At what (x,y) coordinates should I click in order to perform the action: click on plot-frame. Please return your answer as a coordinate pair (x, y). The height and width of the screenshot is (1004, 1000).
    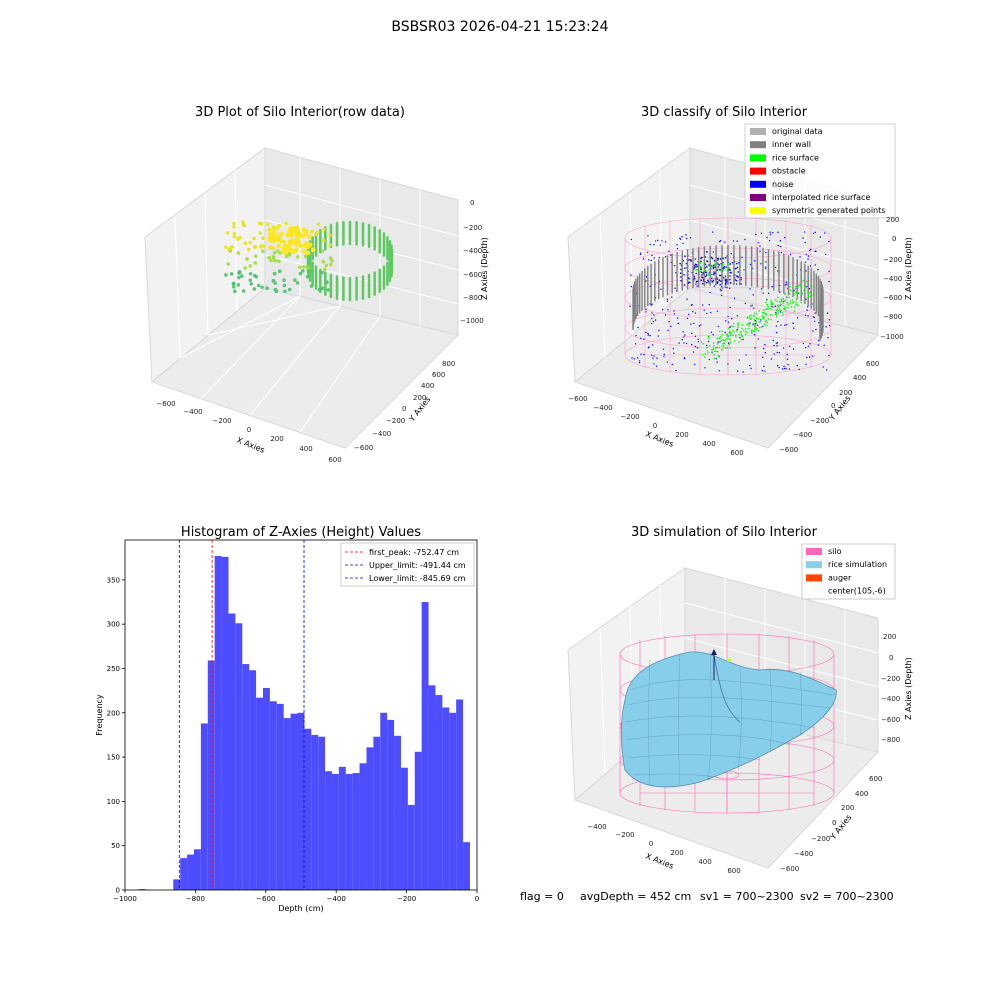
    Looking at the image, I should click on (301, 715).